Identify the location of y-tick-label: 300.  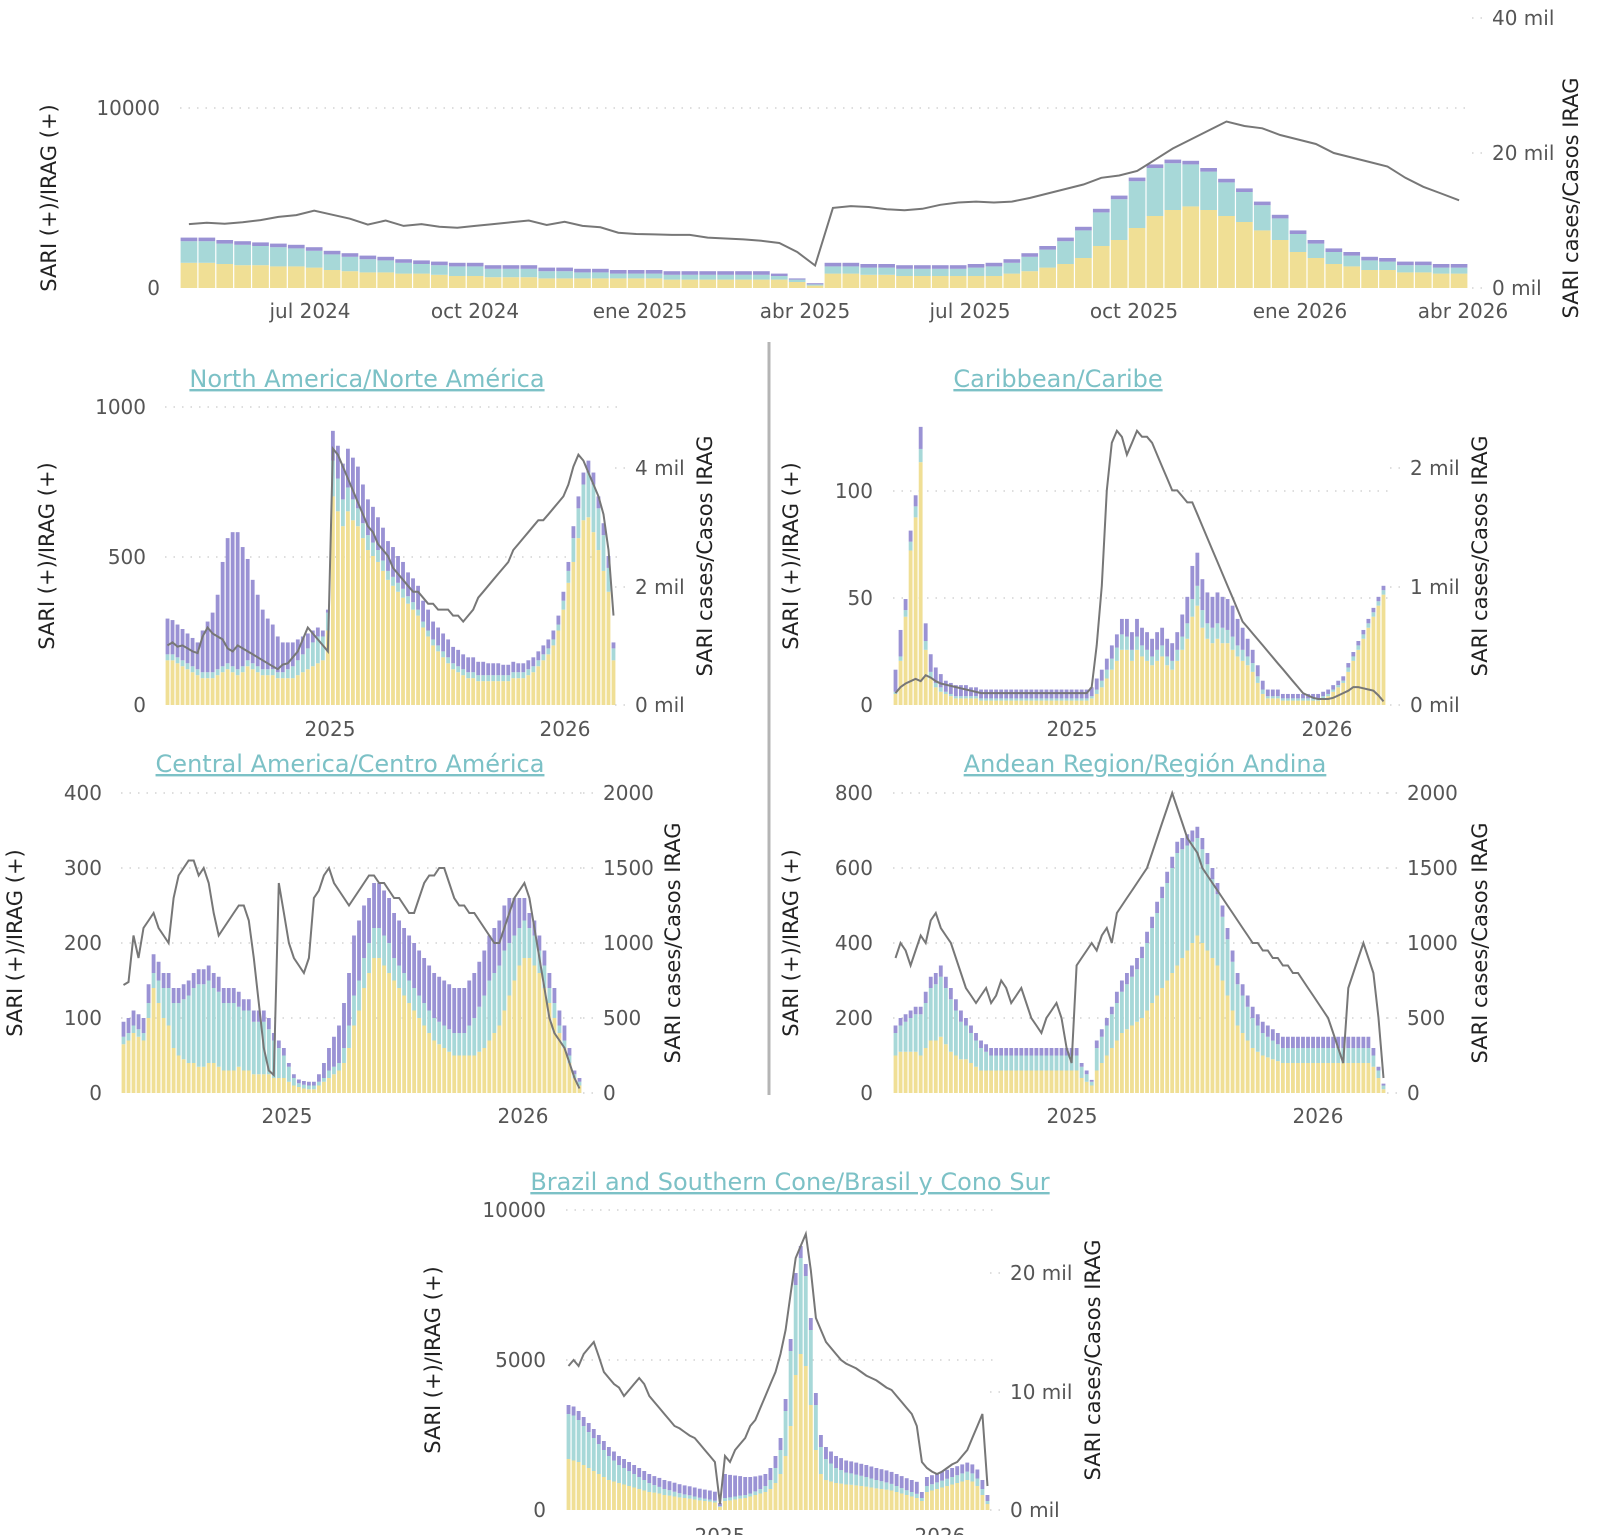
(83, 868).